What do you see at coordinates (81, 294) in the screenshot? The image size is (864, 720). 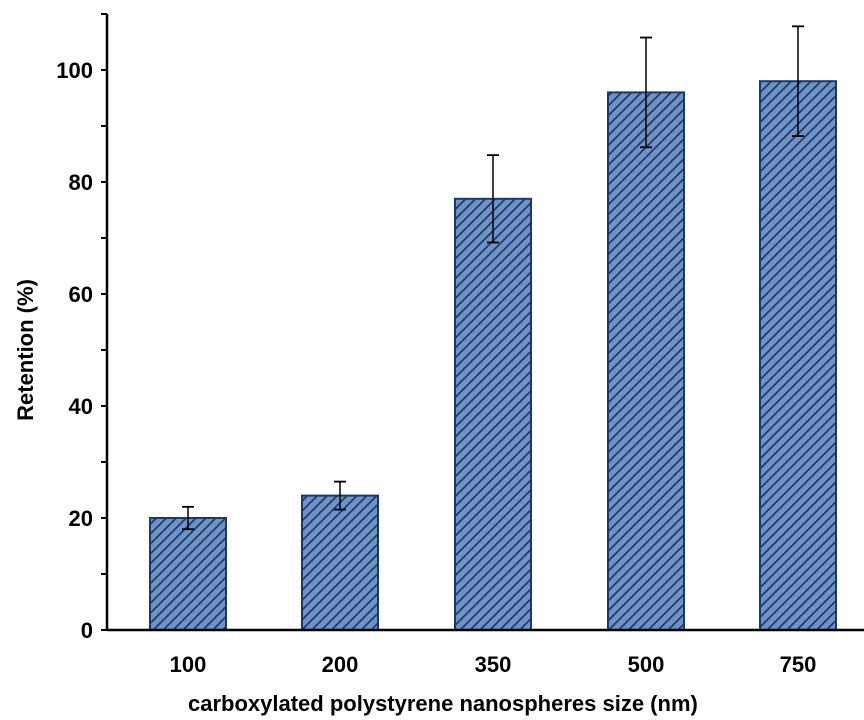 I see `y-tick-label-60: 60` at bounding box center [81, 294].